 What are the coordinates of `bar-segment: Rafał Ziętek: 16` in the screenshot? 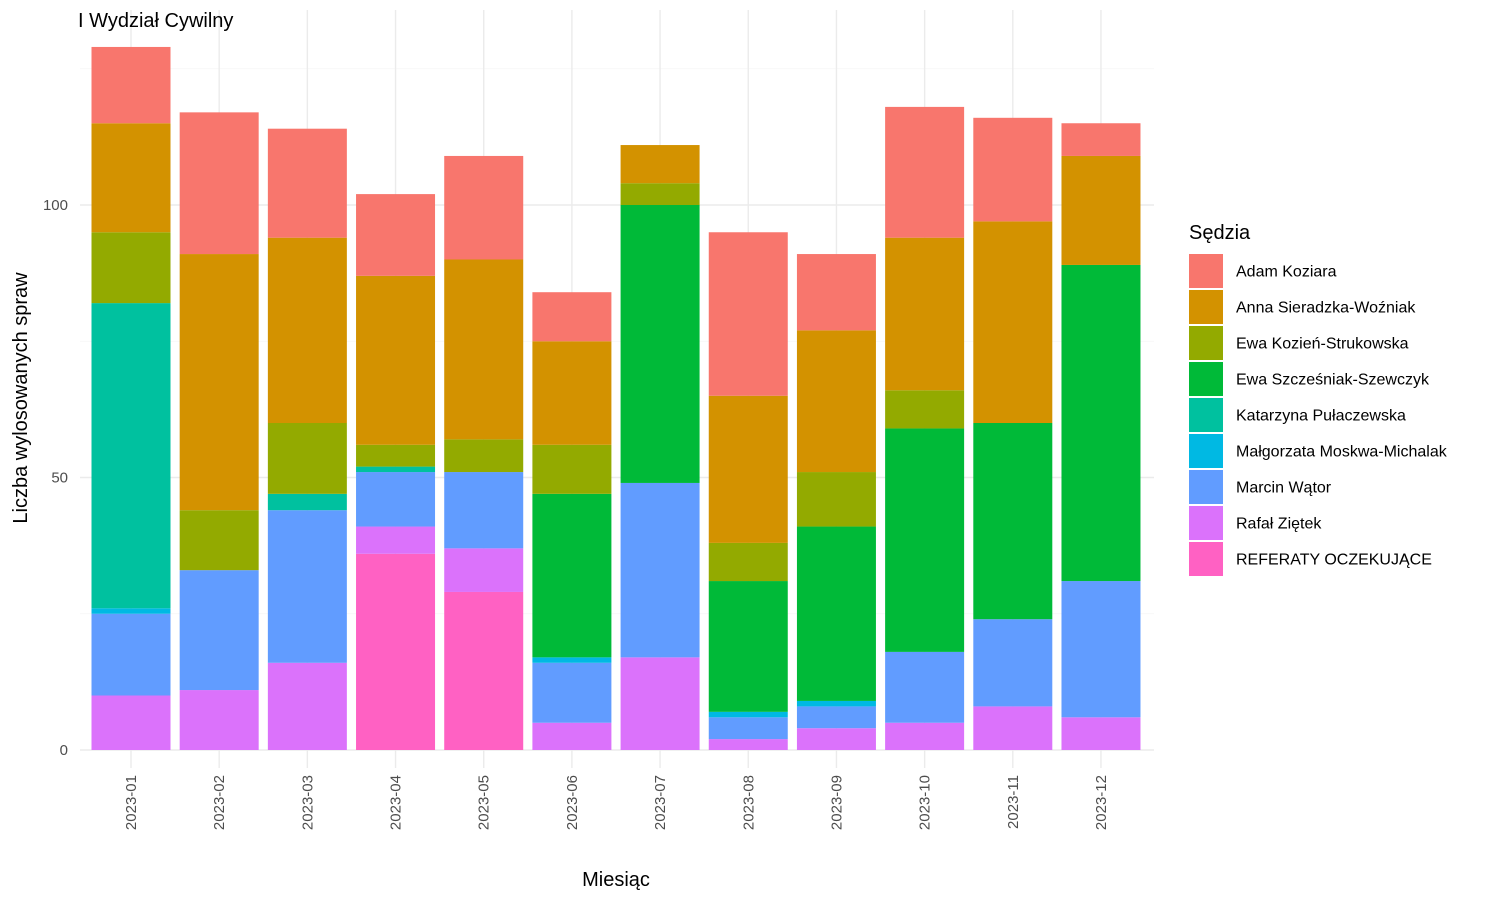 It's located at (307, 706).